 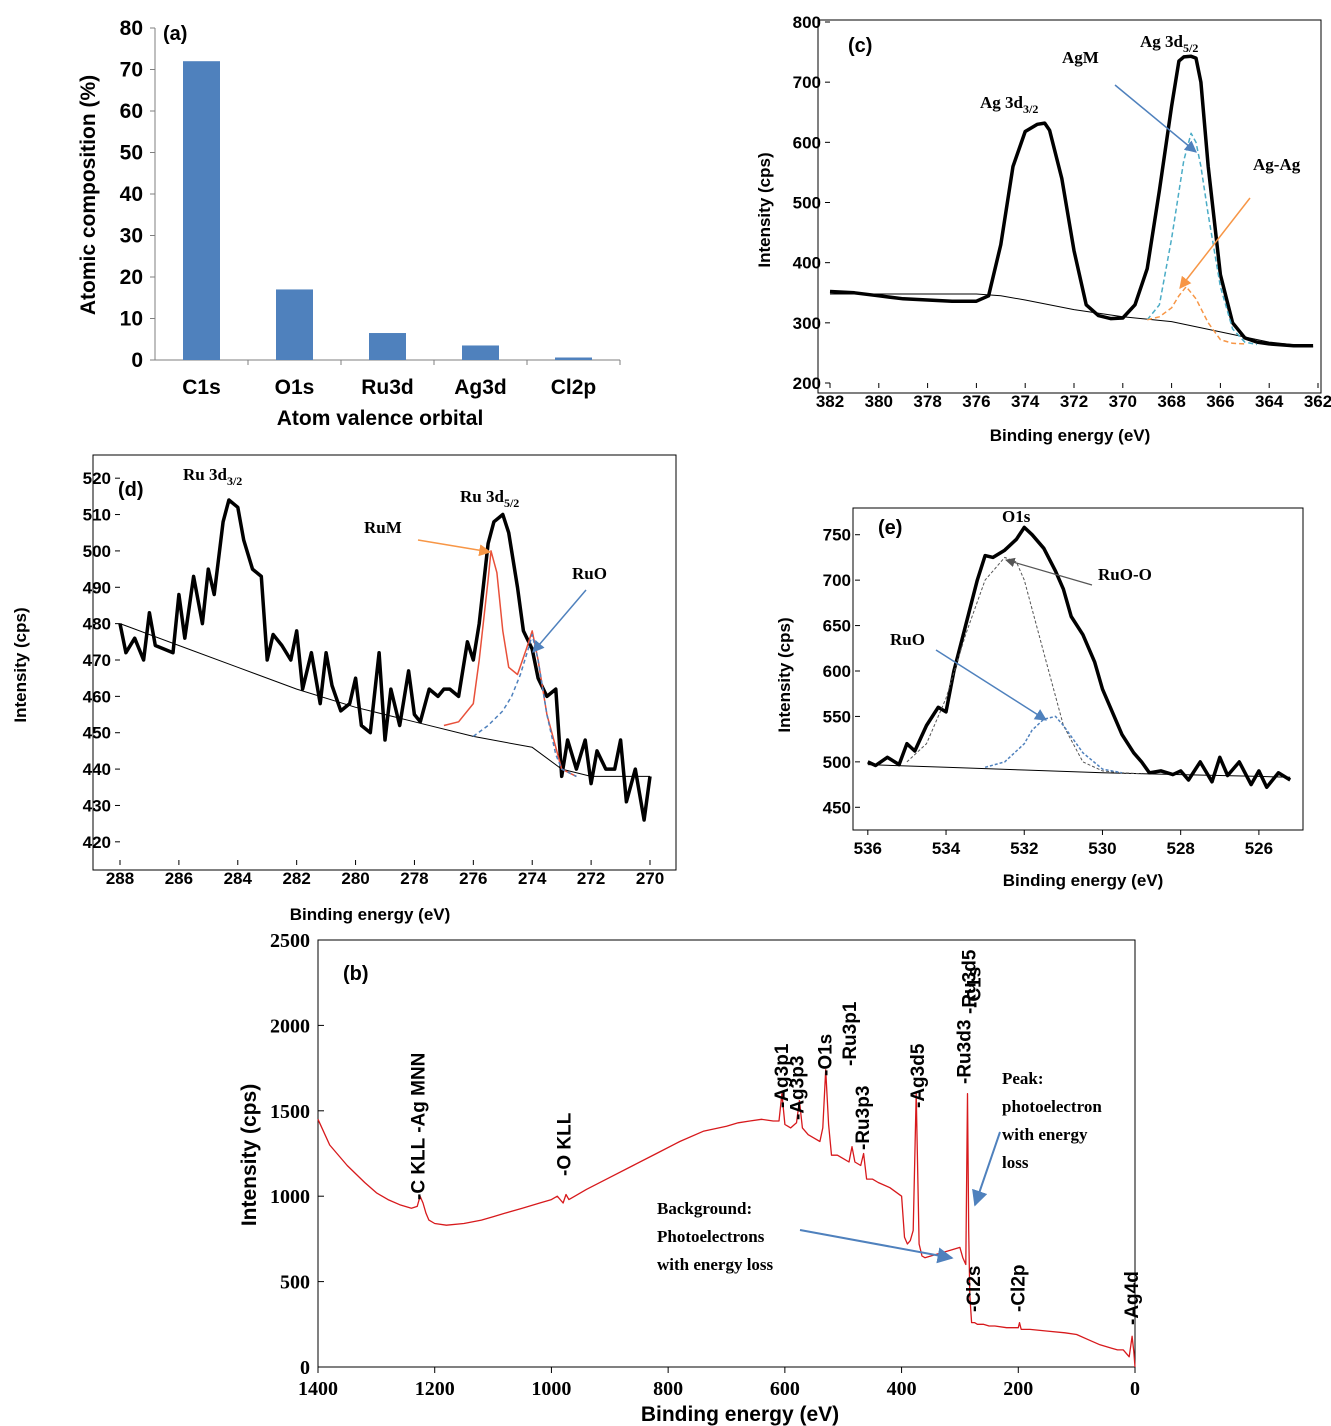 I want to click on panel-b-y-tick-label: 1500, so click(x=290, y=1112).